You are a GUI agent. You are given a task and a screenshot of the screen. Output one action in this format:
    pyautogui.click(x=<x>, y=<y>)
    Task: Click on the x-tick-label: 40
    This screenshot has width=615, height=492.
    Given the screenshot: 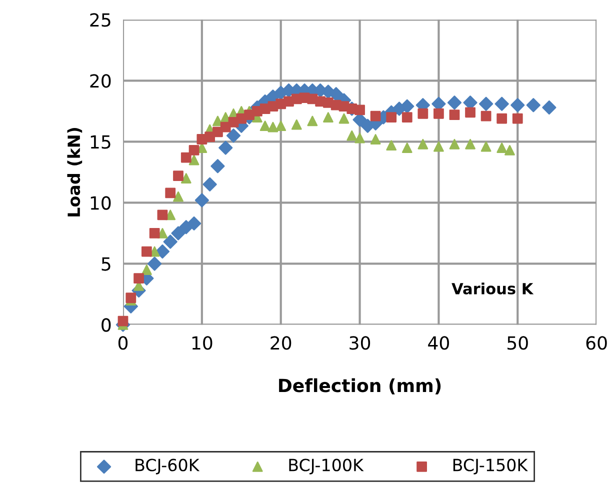 What is the action you would take?
    pyautogui.click(x=438, y=343)
    